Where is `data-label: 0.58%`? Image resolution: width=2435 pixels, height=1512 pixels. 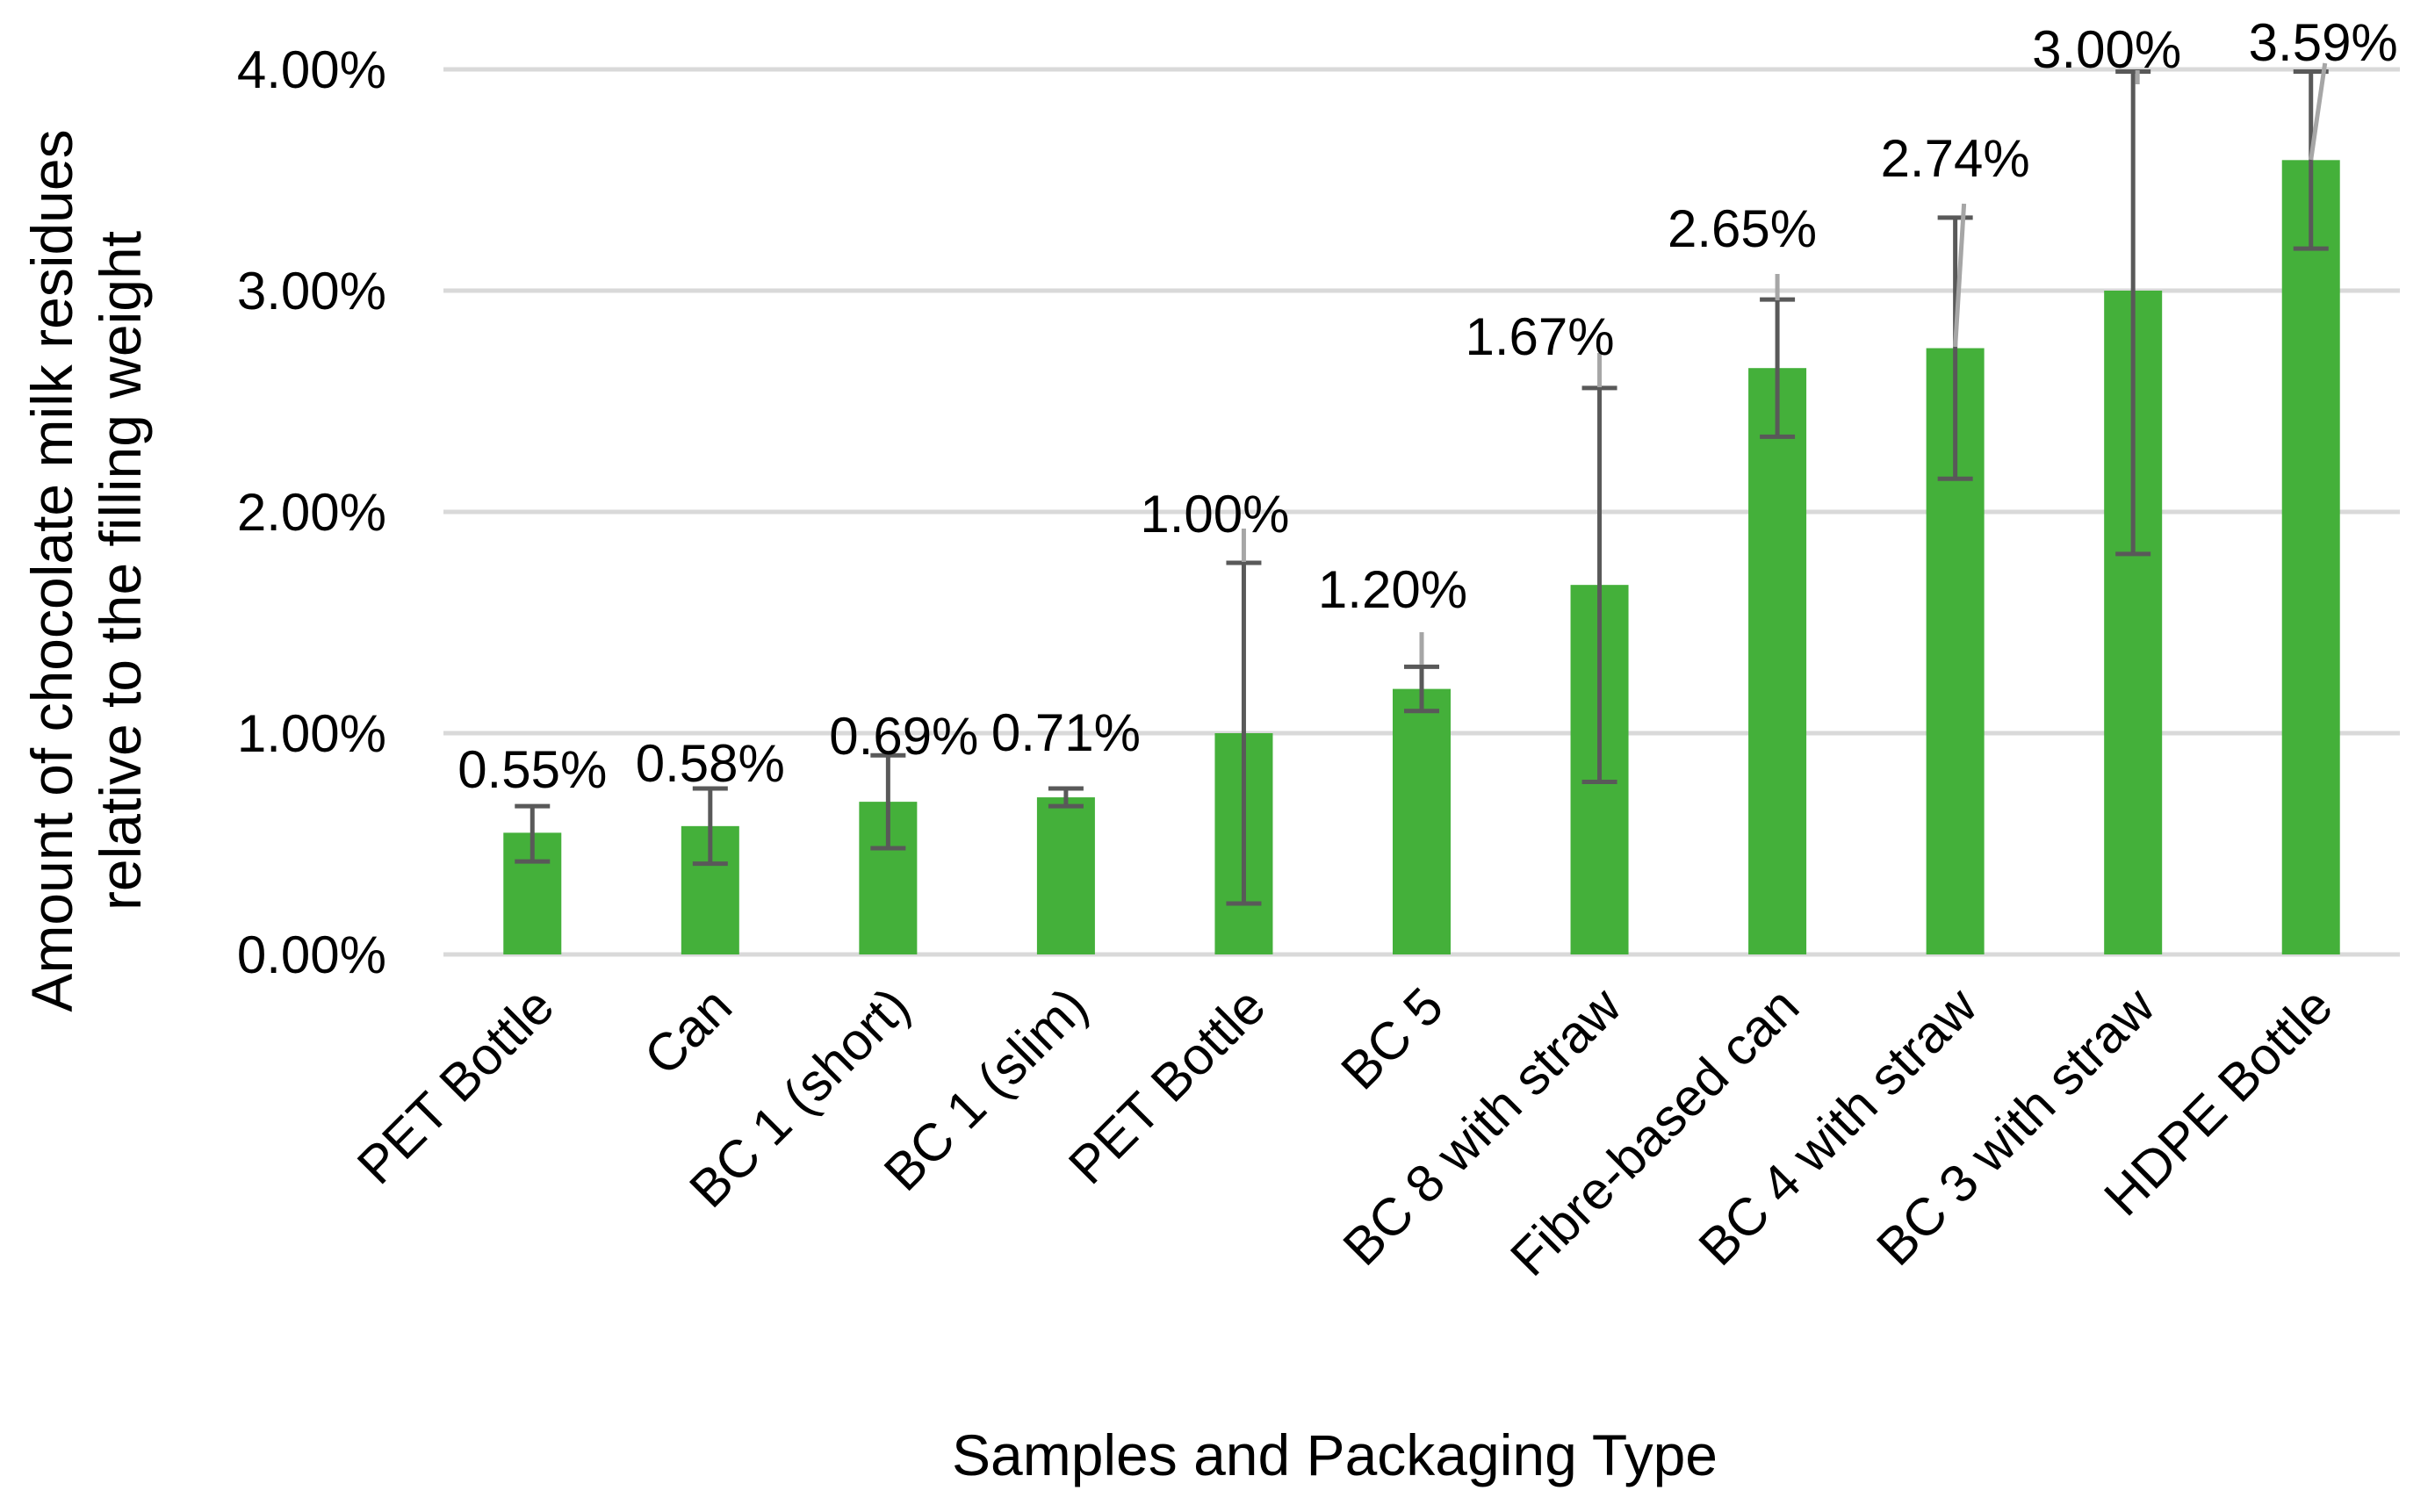 data-label: 0.58% is located at coordinates (710, 763).